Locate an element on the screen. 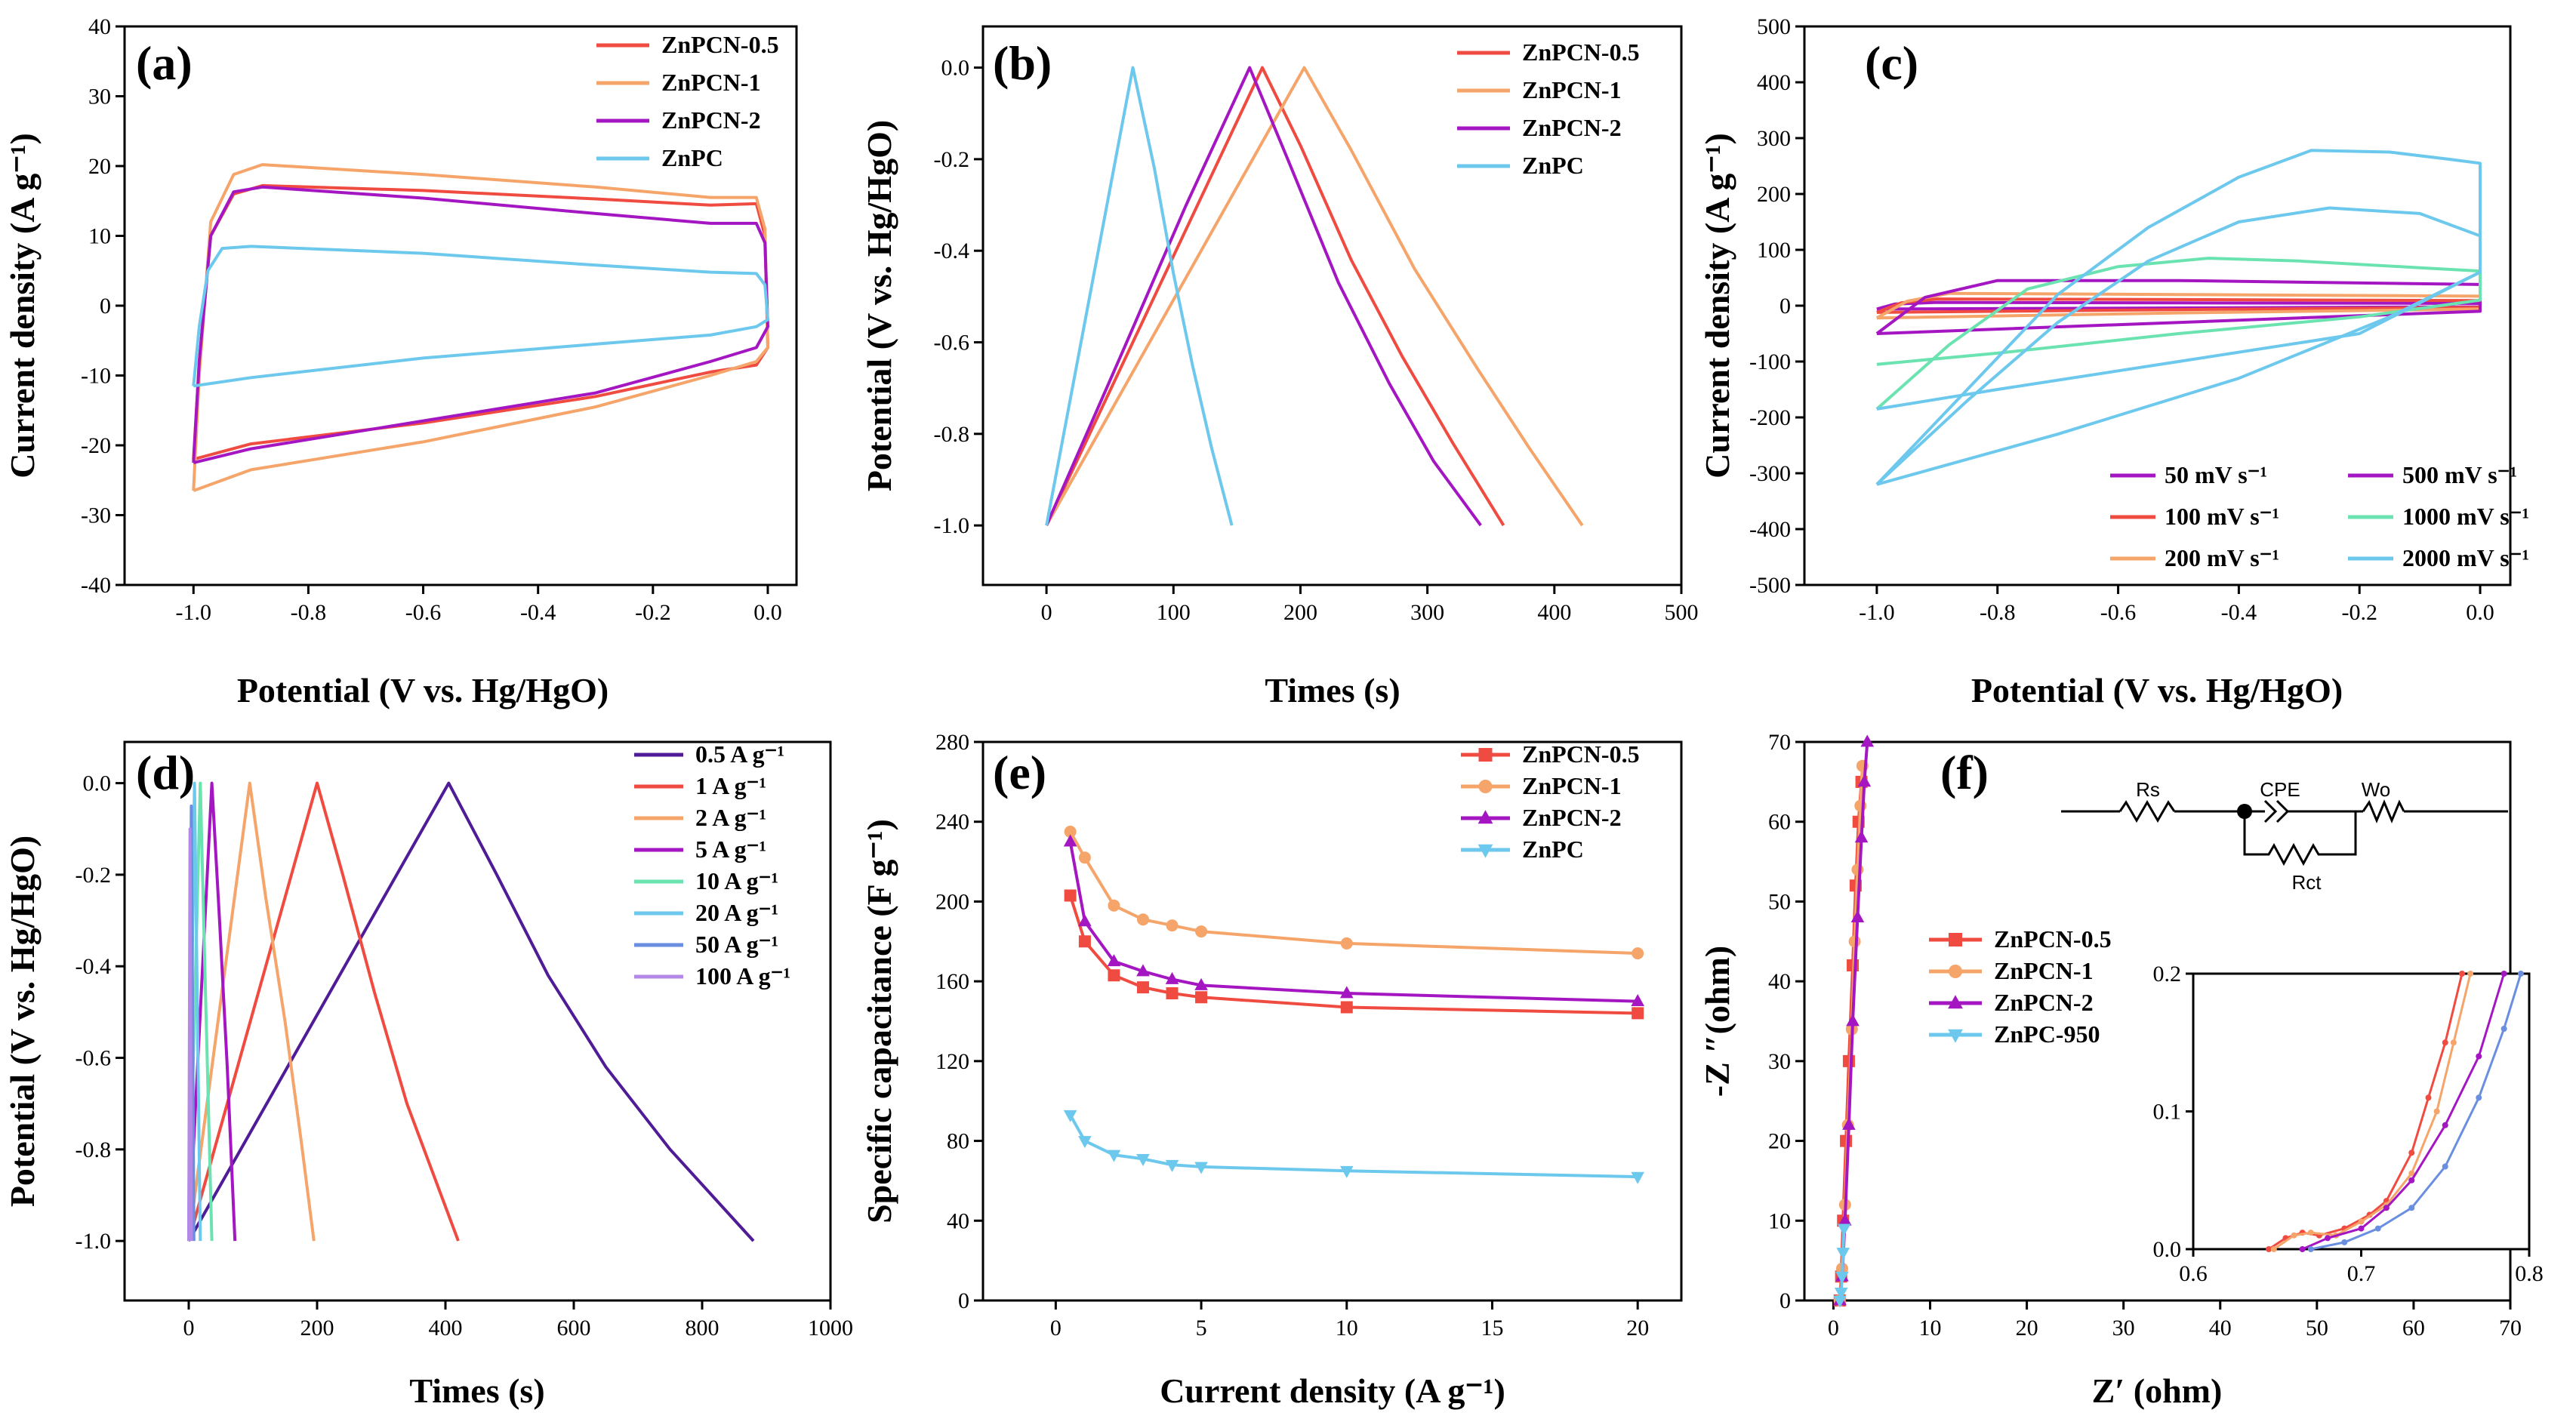 This screenshot has height=1422, width=2576. x-tick-label: 100 is located at coordinates (1174, 612).